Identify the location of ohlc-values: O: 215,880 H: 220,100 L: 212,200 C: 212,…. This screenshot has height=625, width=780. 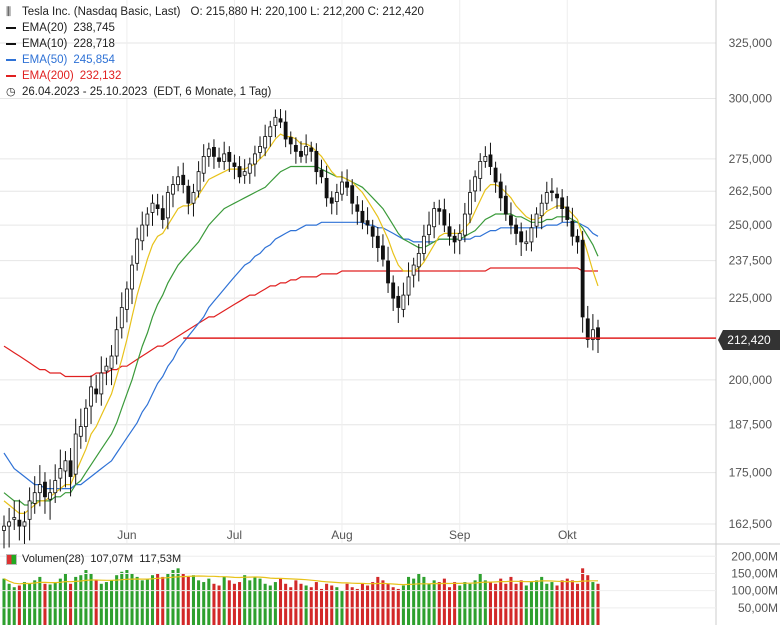
(307, 12).